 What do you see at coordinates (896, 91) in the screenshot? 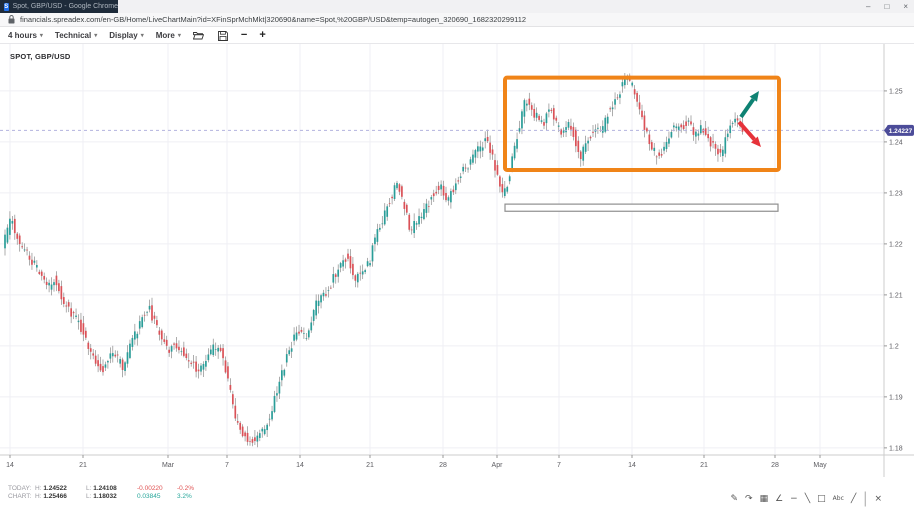
I see `svg-text: 1.25` at bounding box center [896, 91].